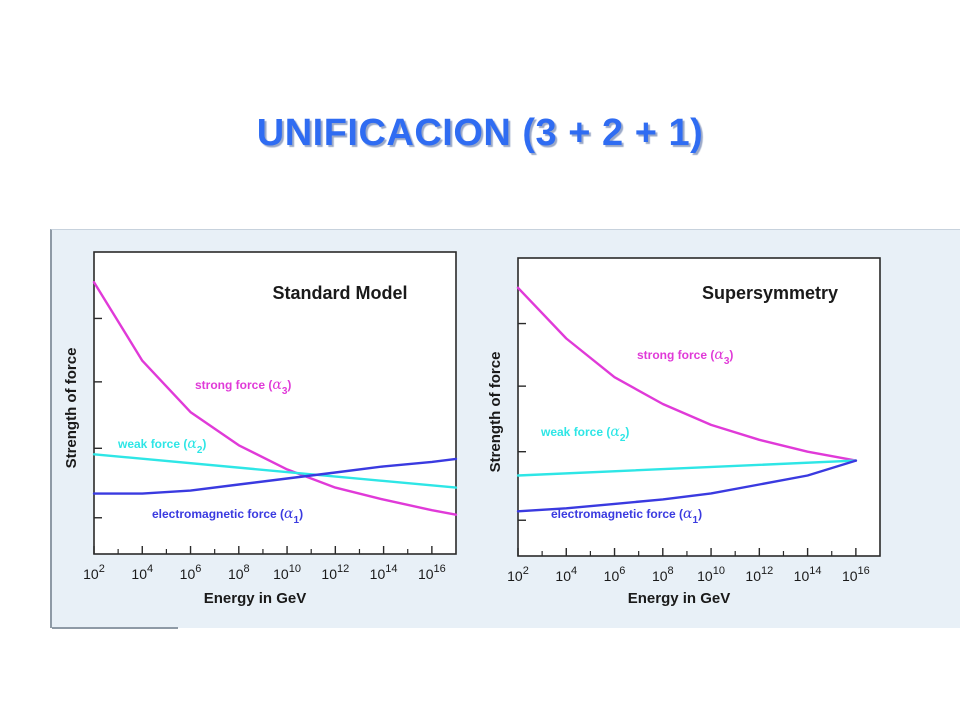  Describe the element at coordinates (115, 628) in the screenshot. I see `panel-divider` at that location.